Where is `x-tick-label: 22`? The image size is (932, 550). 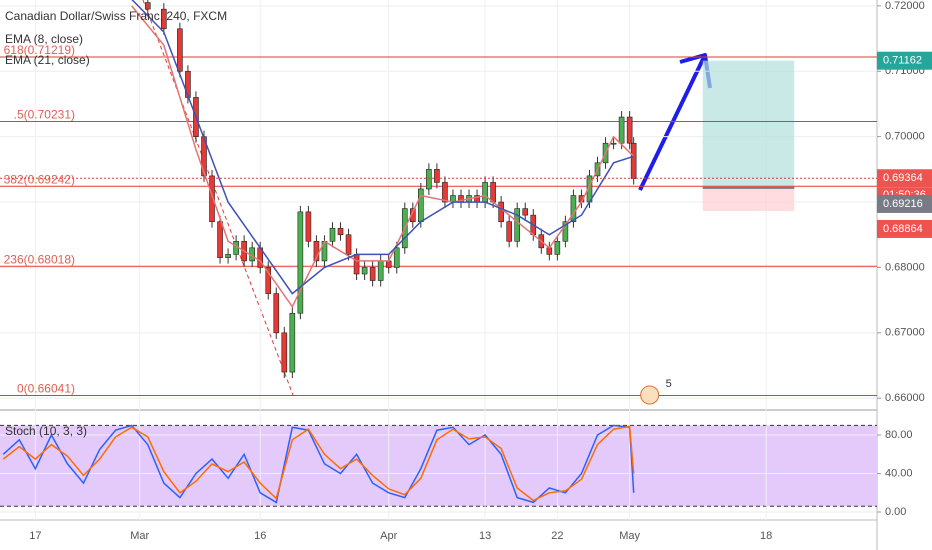 x-tick-label: 22 is located at coordinates (557, 536).